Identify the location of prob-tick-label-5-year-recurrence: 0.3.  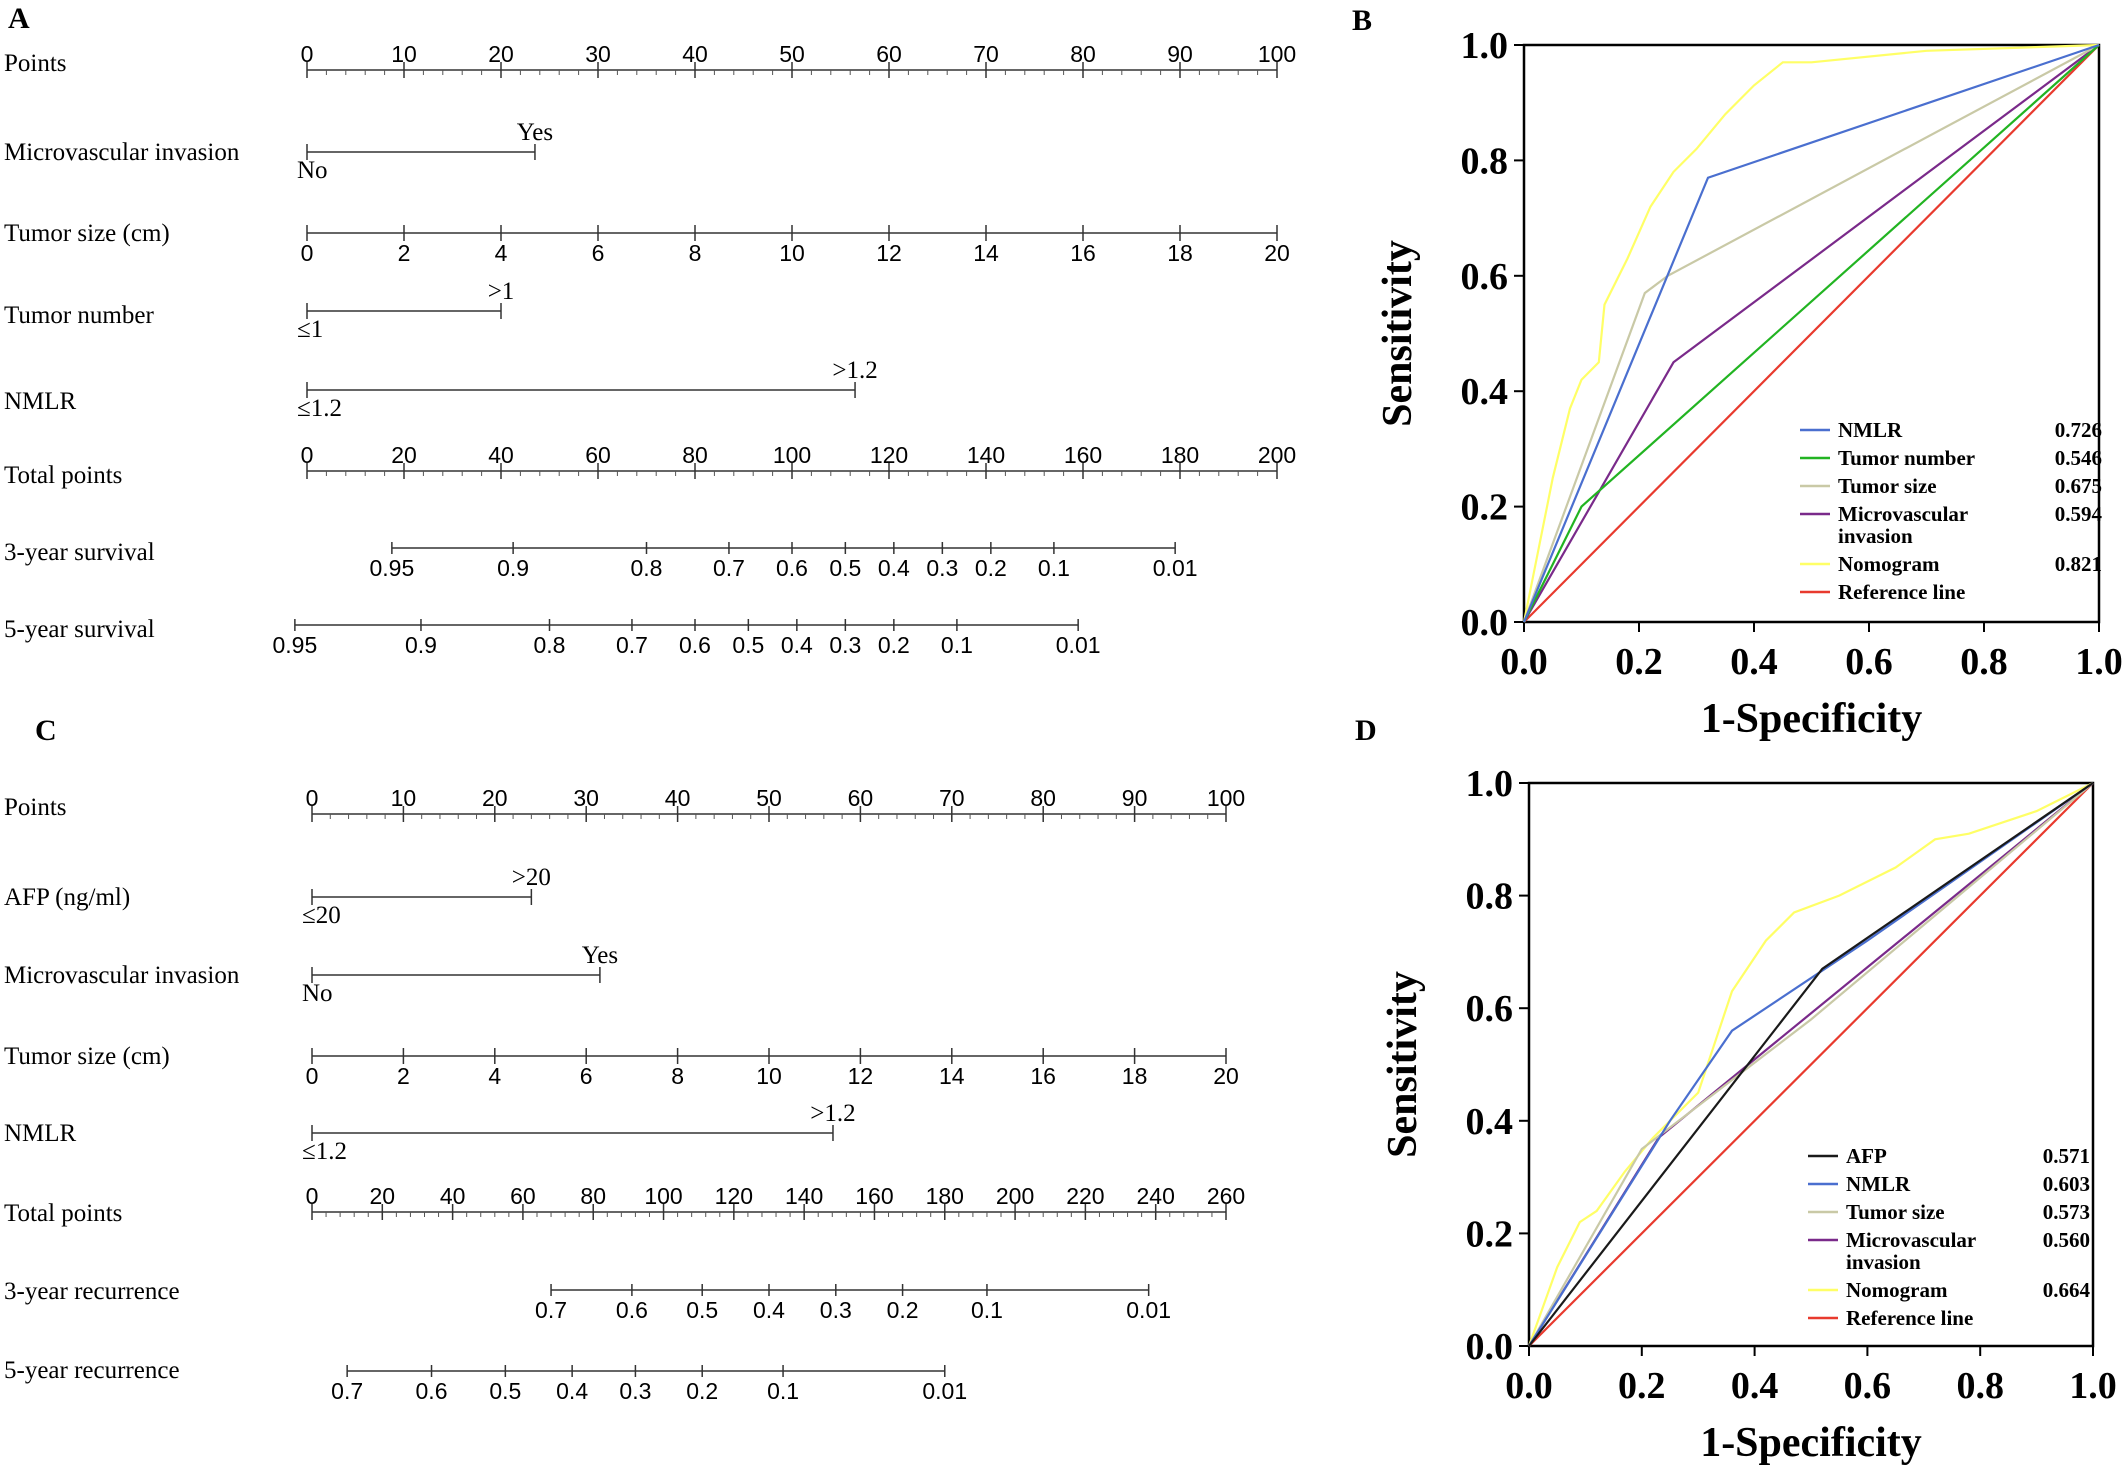
(635, 1391).